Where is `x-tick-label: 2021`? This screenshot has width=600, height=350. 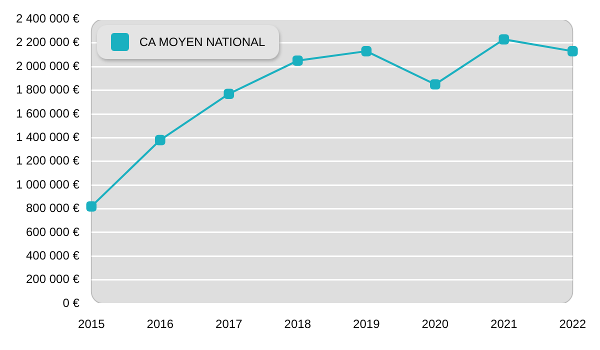 x-tick-label: 2021 is located at coordinates (504, 324).